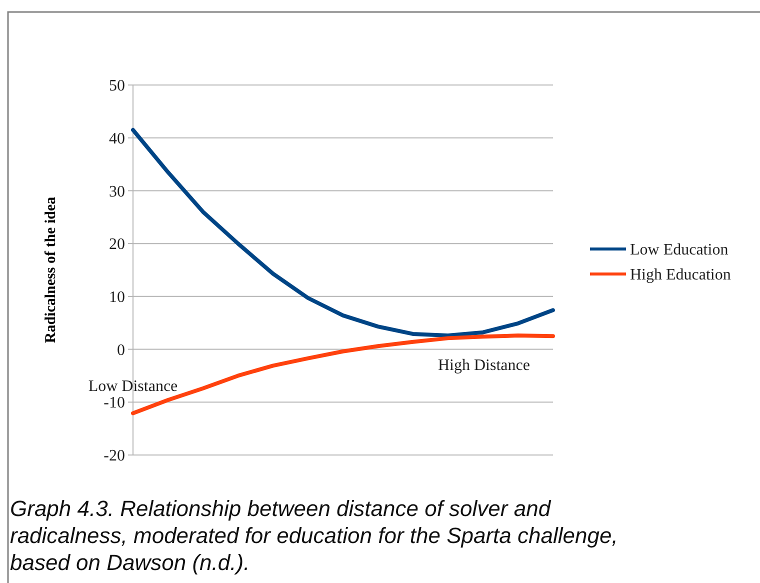 This screenshot has width=760, height=583. I want to click on y-tick-label: 20, so click(117, 245).